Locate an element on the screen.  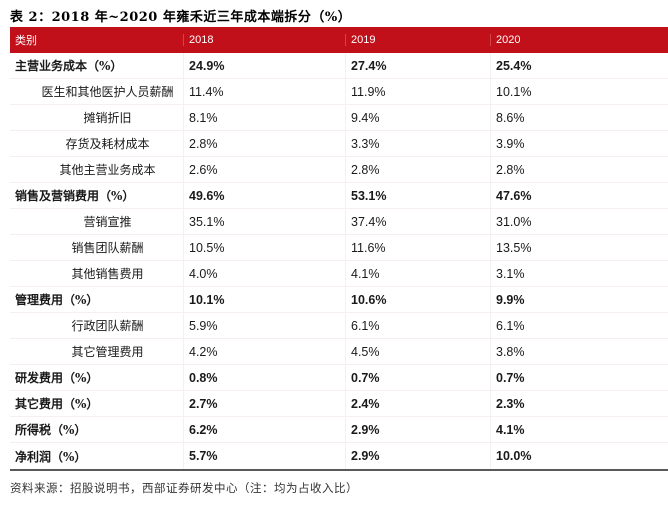
row-label: 销售及营销费用（%） is located at coordinates (75, 196).